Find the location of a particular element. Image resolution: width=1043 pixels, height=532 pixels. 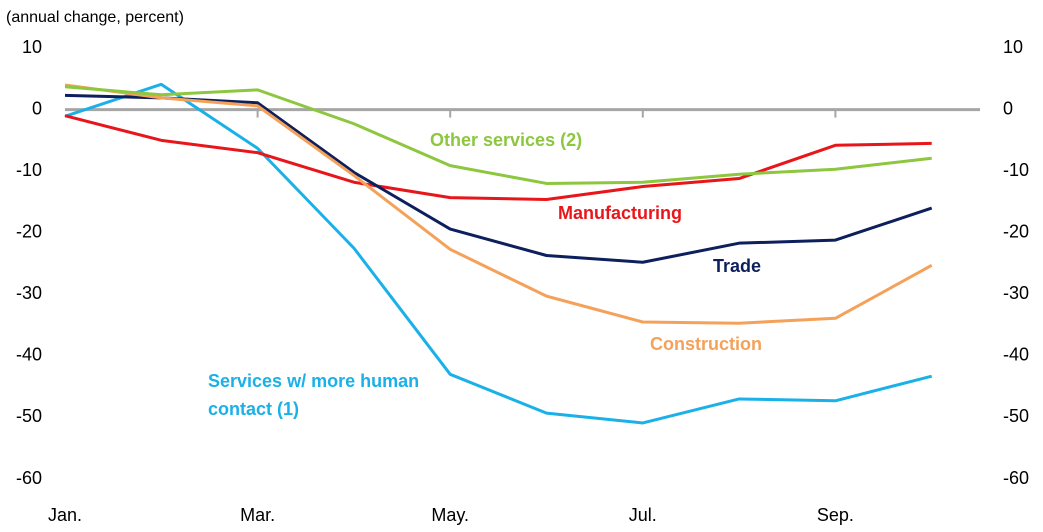

x-tick-label: Sep. is located at coordinates (835, 515).